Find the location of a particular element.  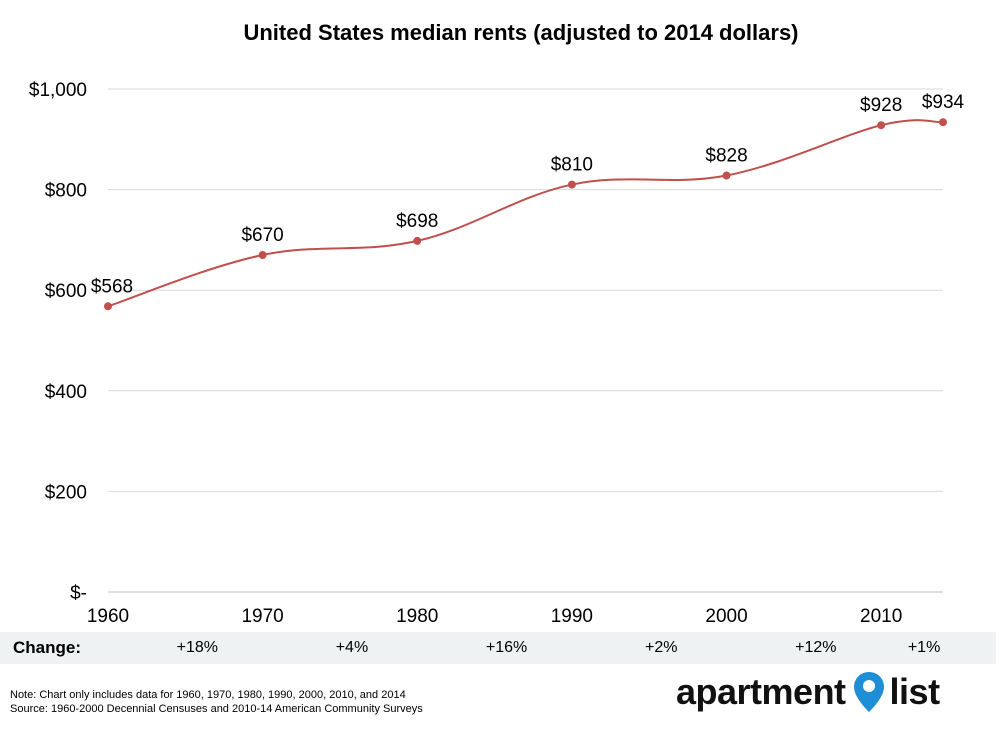

x-axis-ticks: 1960 1970 1980 1990 2000 2010 is located at coordinates (494, 616).